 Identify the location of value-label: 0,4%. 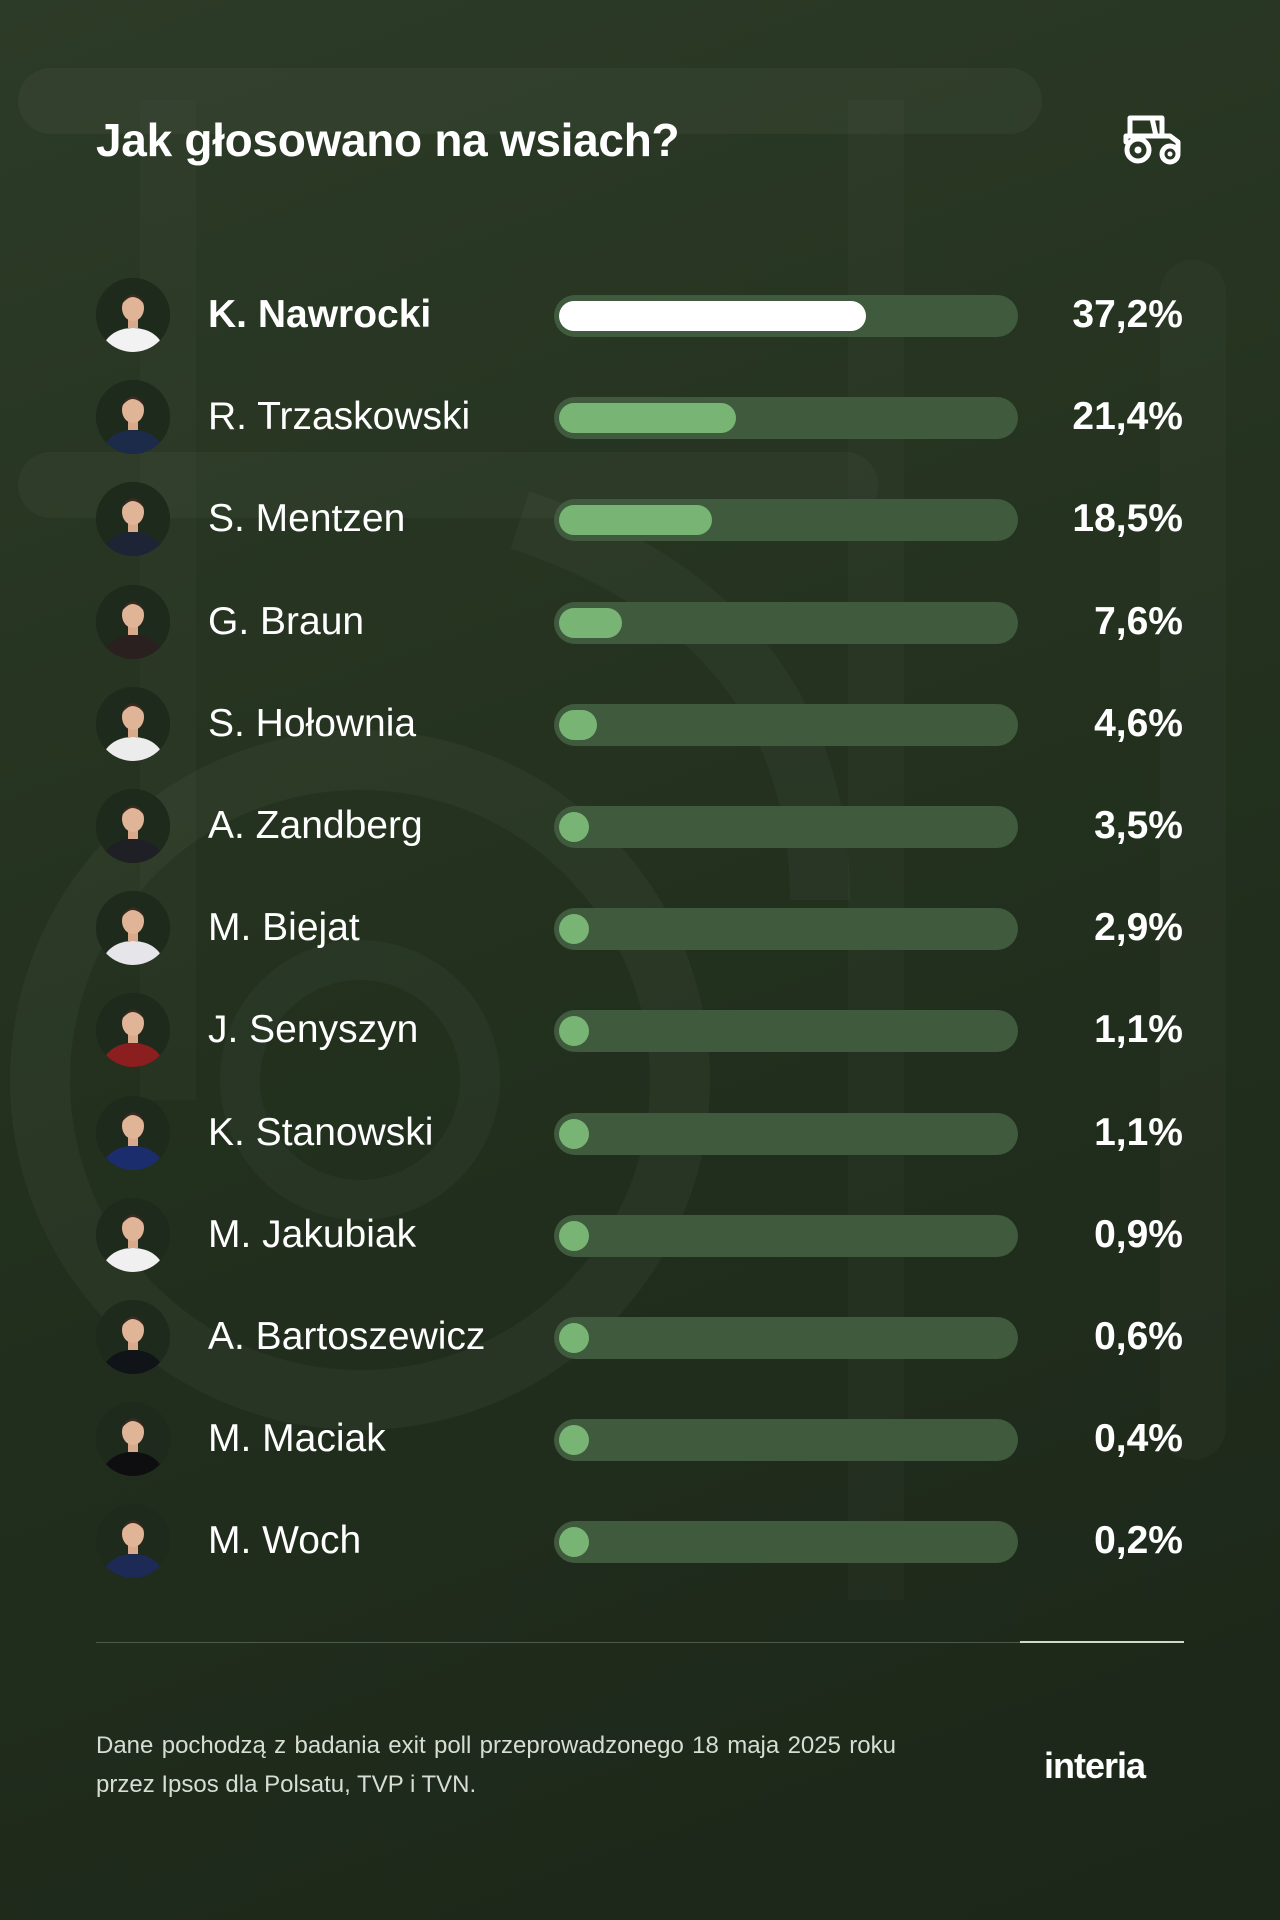
(1138, 1439).